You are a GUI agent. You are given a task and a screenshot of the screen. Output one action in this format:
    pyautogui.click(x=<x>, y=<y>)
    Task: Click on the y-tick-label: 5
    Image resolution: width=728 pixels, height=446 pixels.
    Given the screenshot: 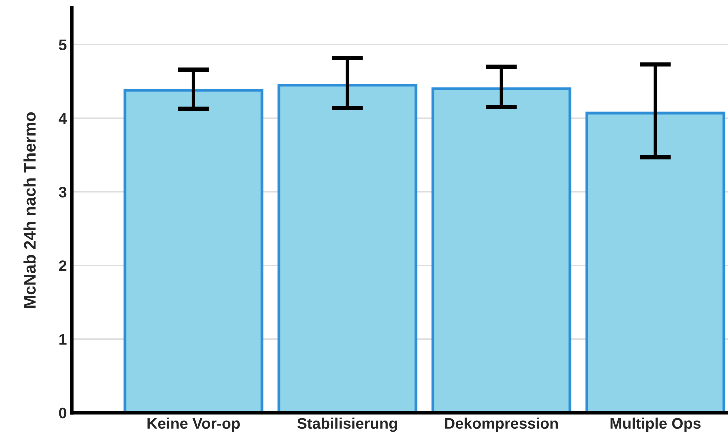 What is the action you would take?
    pyautogui.click(x=63, y=45)
    